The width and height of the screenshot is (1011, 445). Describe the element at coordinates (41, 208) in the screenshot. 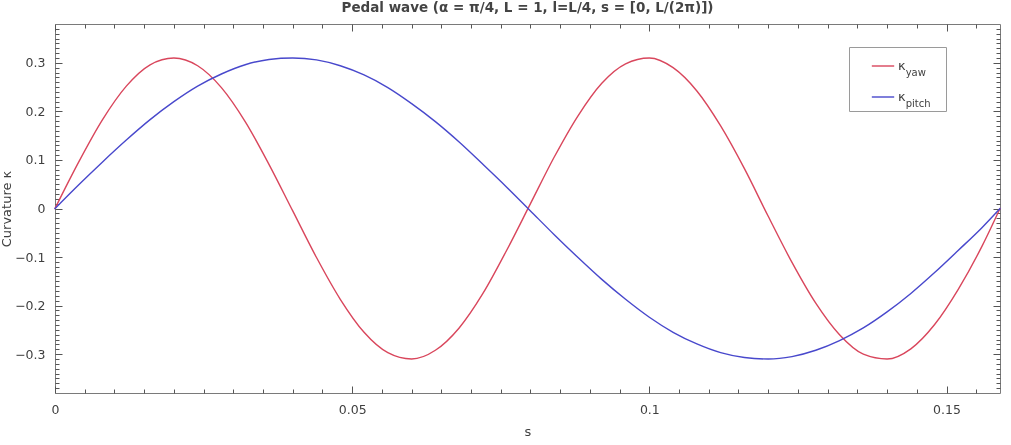

I see `y-tick-label: 0` at that location.